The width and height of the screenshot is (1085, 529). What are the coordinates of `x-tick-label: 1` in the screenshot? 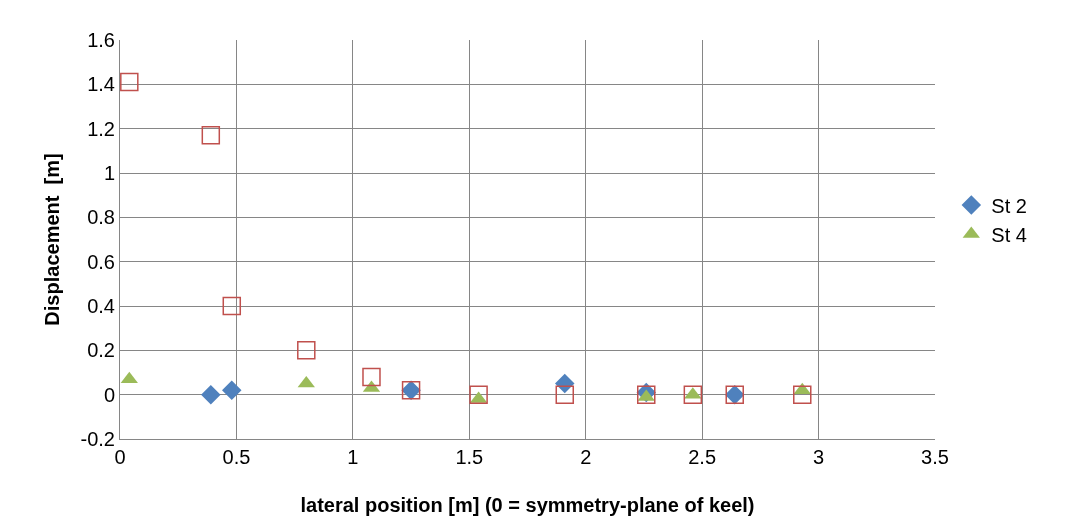 It's located at (353, 457).